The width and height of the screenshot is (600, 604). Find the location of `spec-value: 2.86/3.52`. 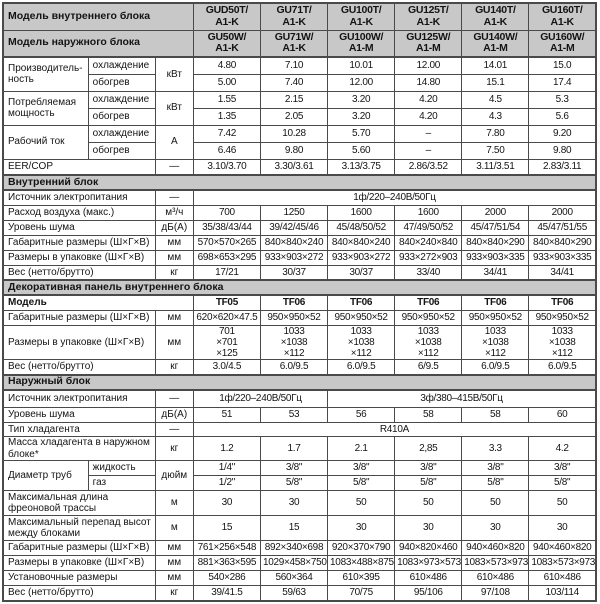

spec-value: 2.86/3.52 is located at coordinates (428, 167).